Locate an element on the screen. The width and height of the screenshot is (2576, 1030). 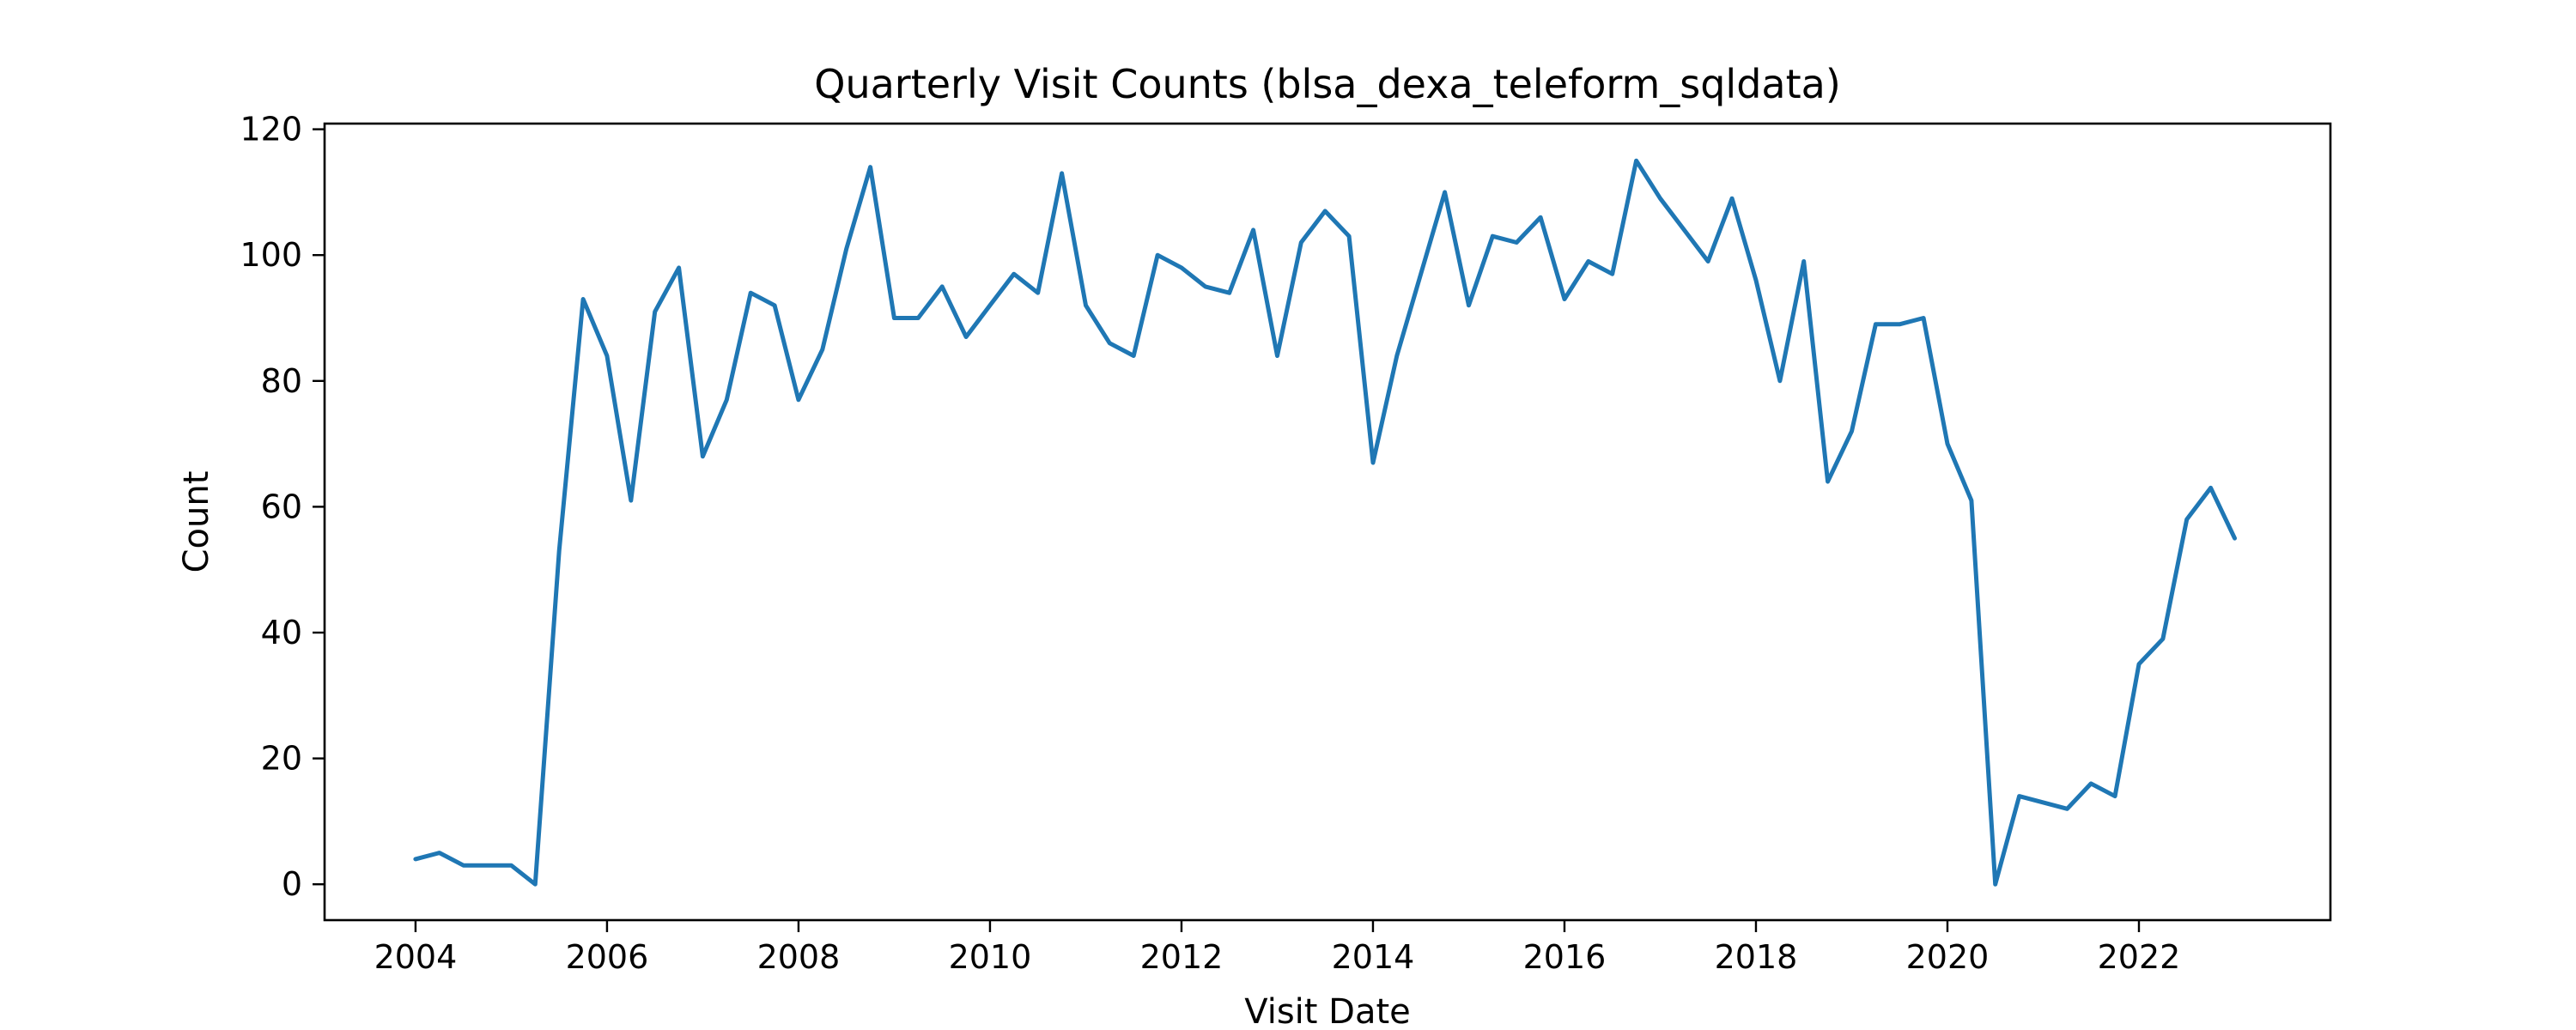
y-tick-label: 20 is located at coordinates (281, 759).